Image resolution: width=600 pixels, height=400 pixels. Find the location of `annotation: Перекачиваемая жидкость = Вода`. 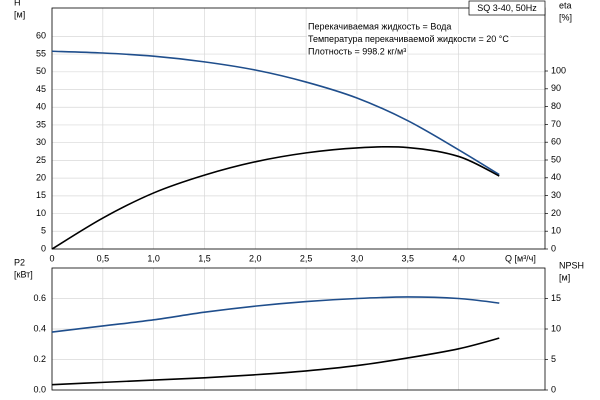

annotation: Перекачиваемая жидкость = Вода is located at coordinates (379, 26).